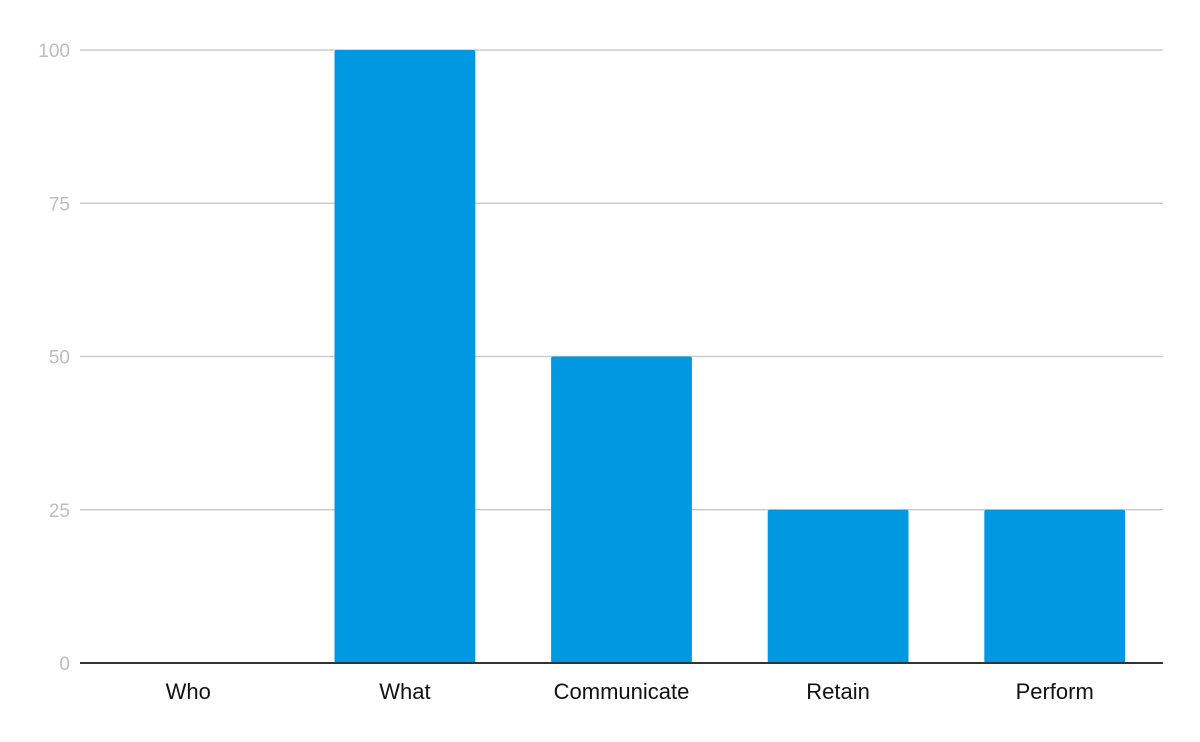 The image size is (1200, 742). Describe the element at coordinates (838, 586) in the screenshot. I see `bar-retain` at that location.